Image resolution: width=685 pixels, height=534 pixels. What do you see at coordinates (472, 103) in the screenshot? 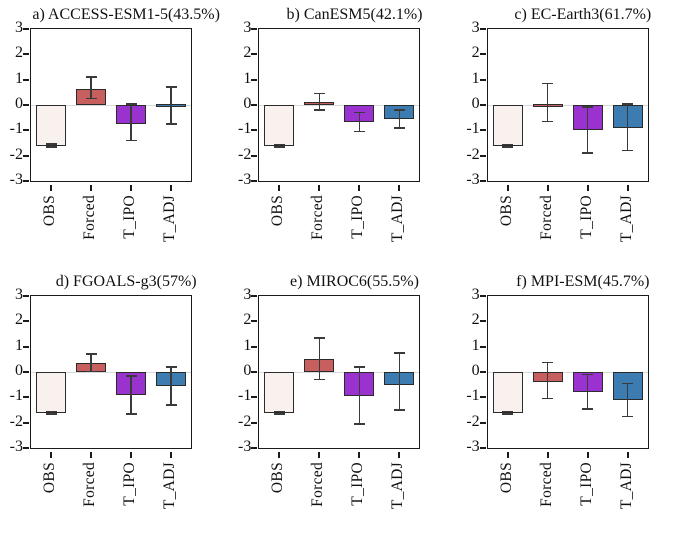
I see `y-axis: 3 2 1 0 -1 -2 -3` at bounding box center [472, 103].